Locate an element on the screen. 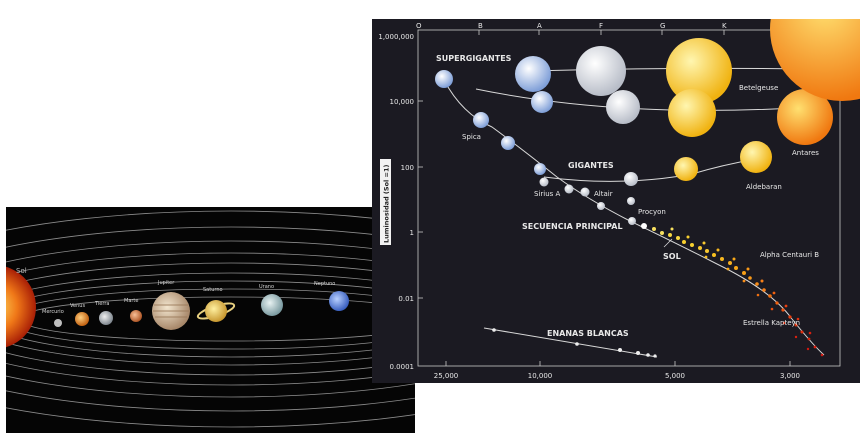 The width and height of the screenshot is (863, 438). sun-planet is located at coordinates (21, 307).